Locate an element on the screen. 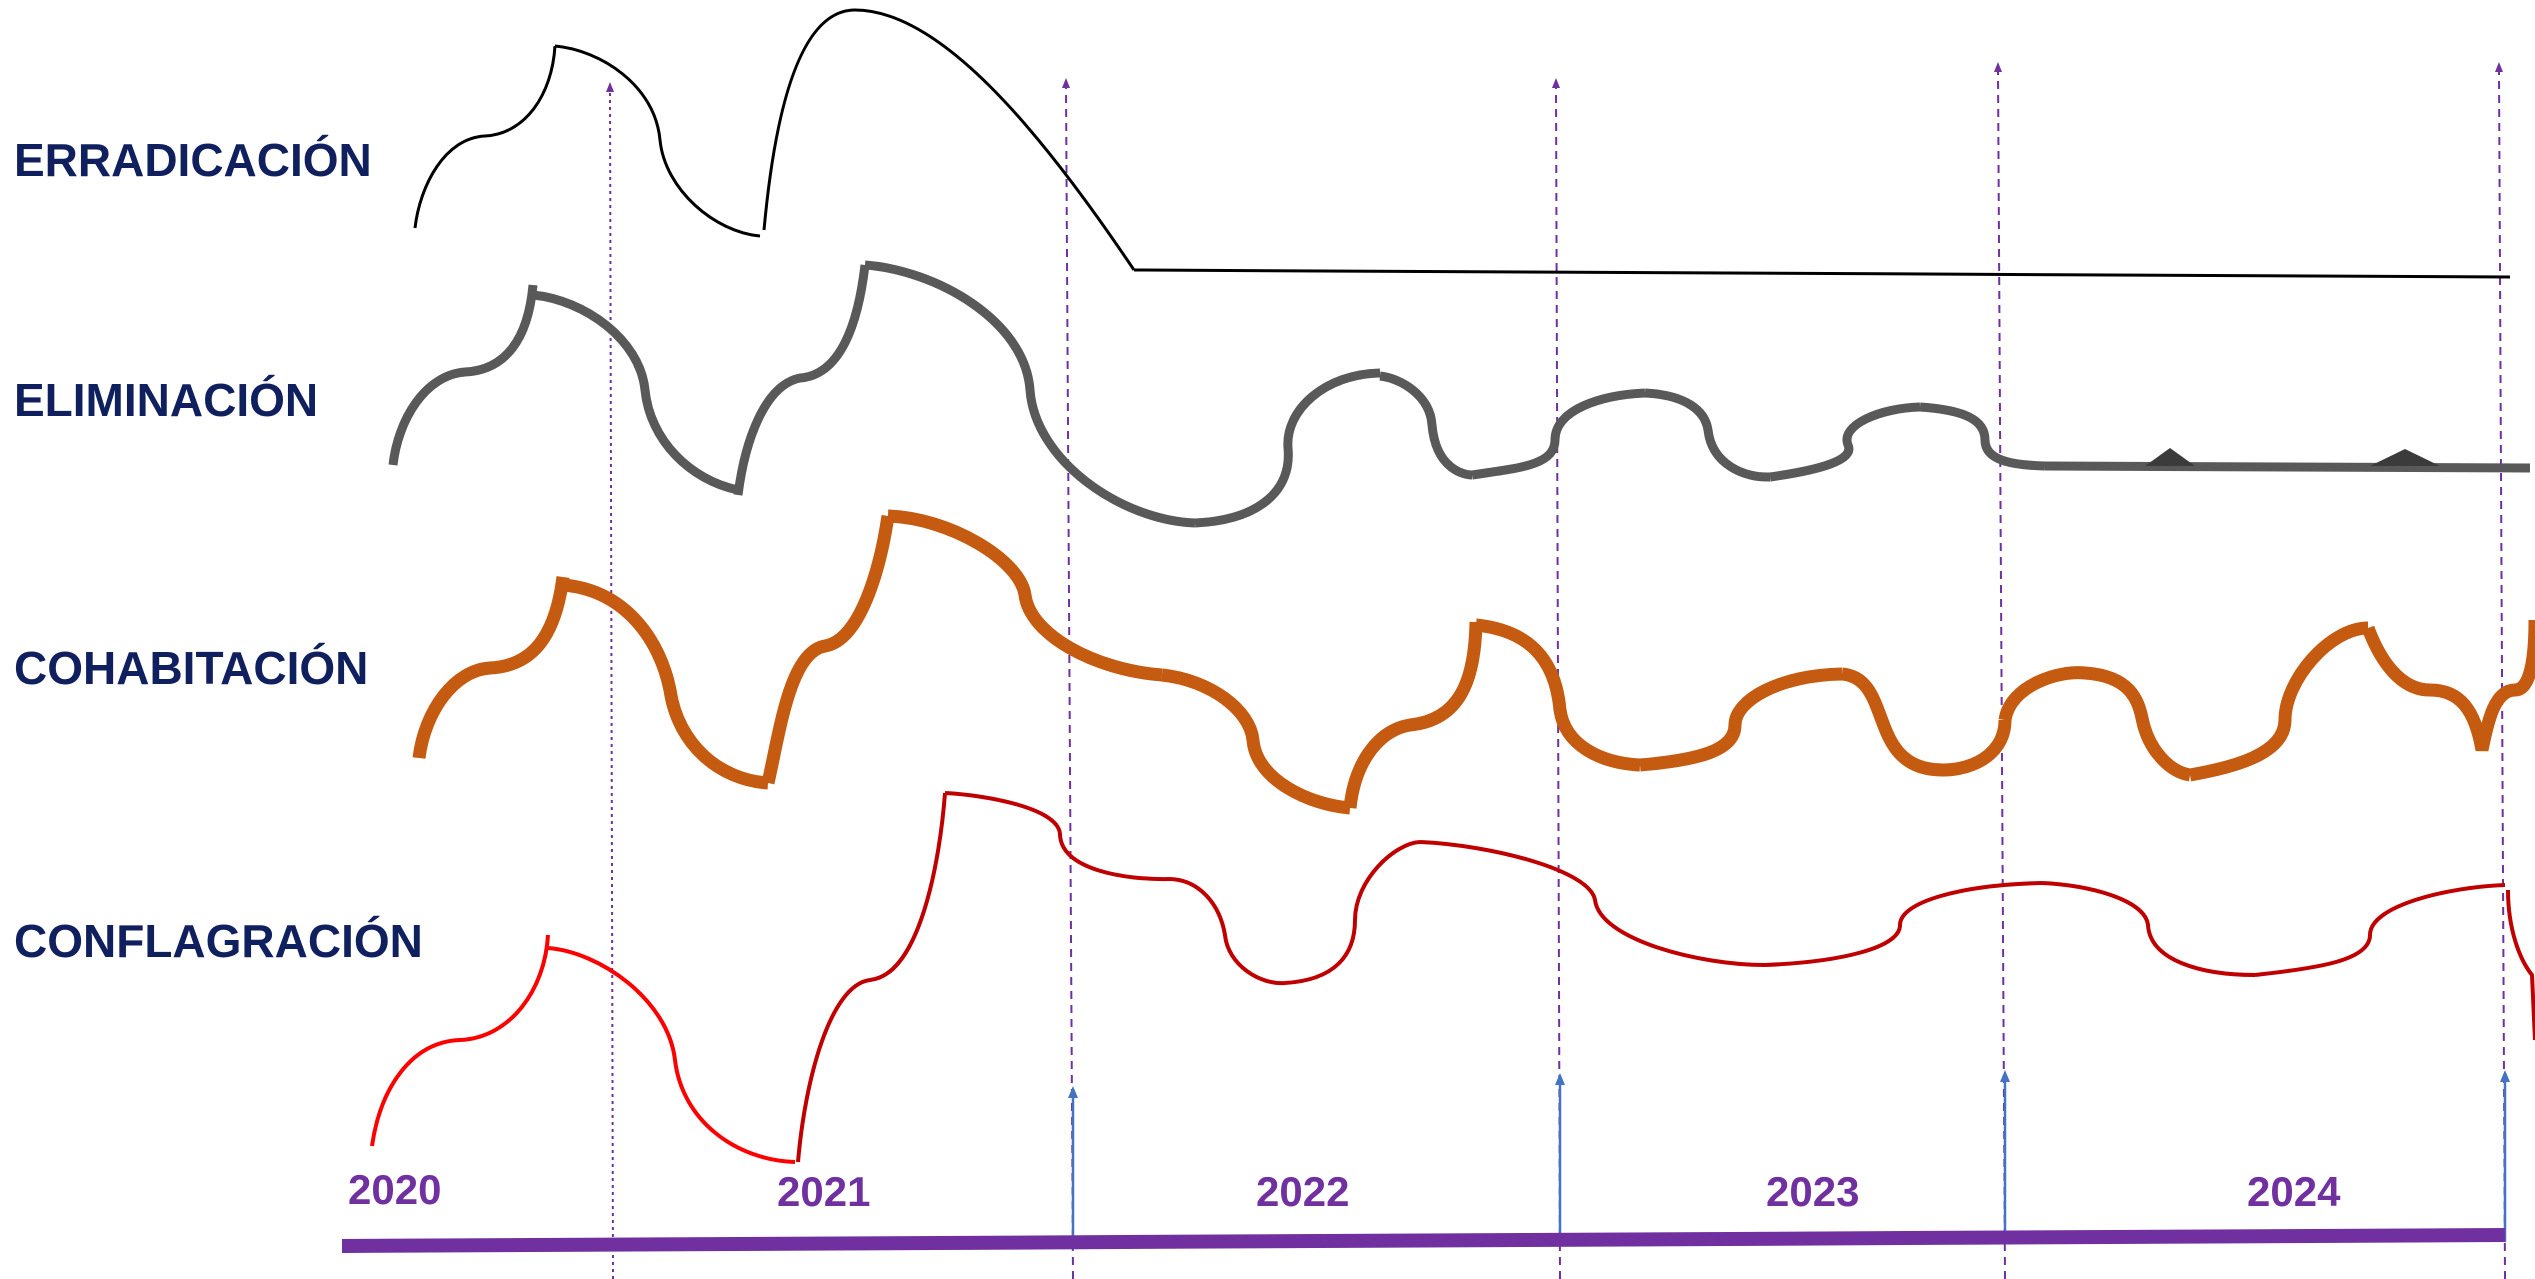 This screenshot has height=1279, width=2535. year-label-2020: 2020 is located at coordinates (395, 1189).